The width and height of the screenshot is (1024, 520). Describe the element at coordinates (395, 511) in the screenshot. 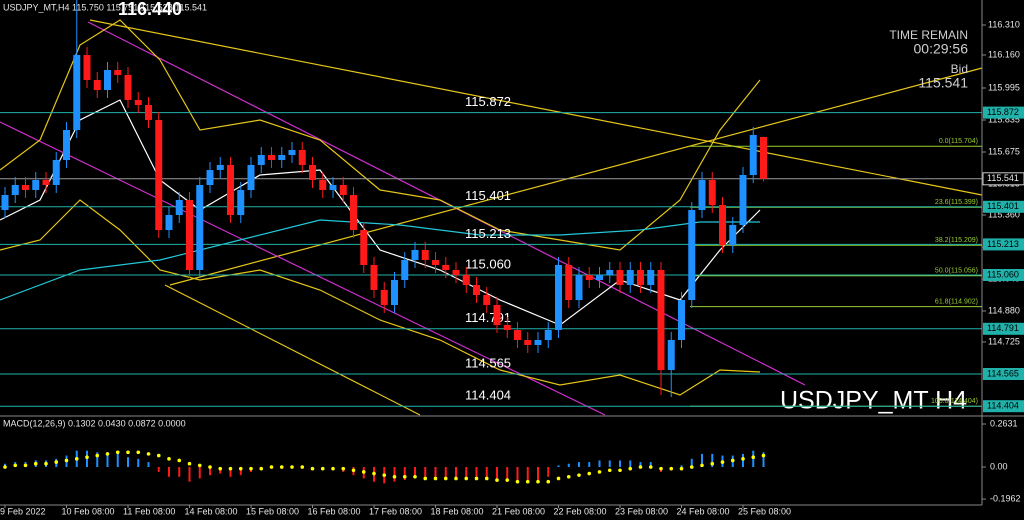

I see `x-tick-label: 17 Feb 08:00` at that location.